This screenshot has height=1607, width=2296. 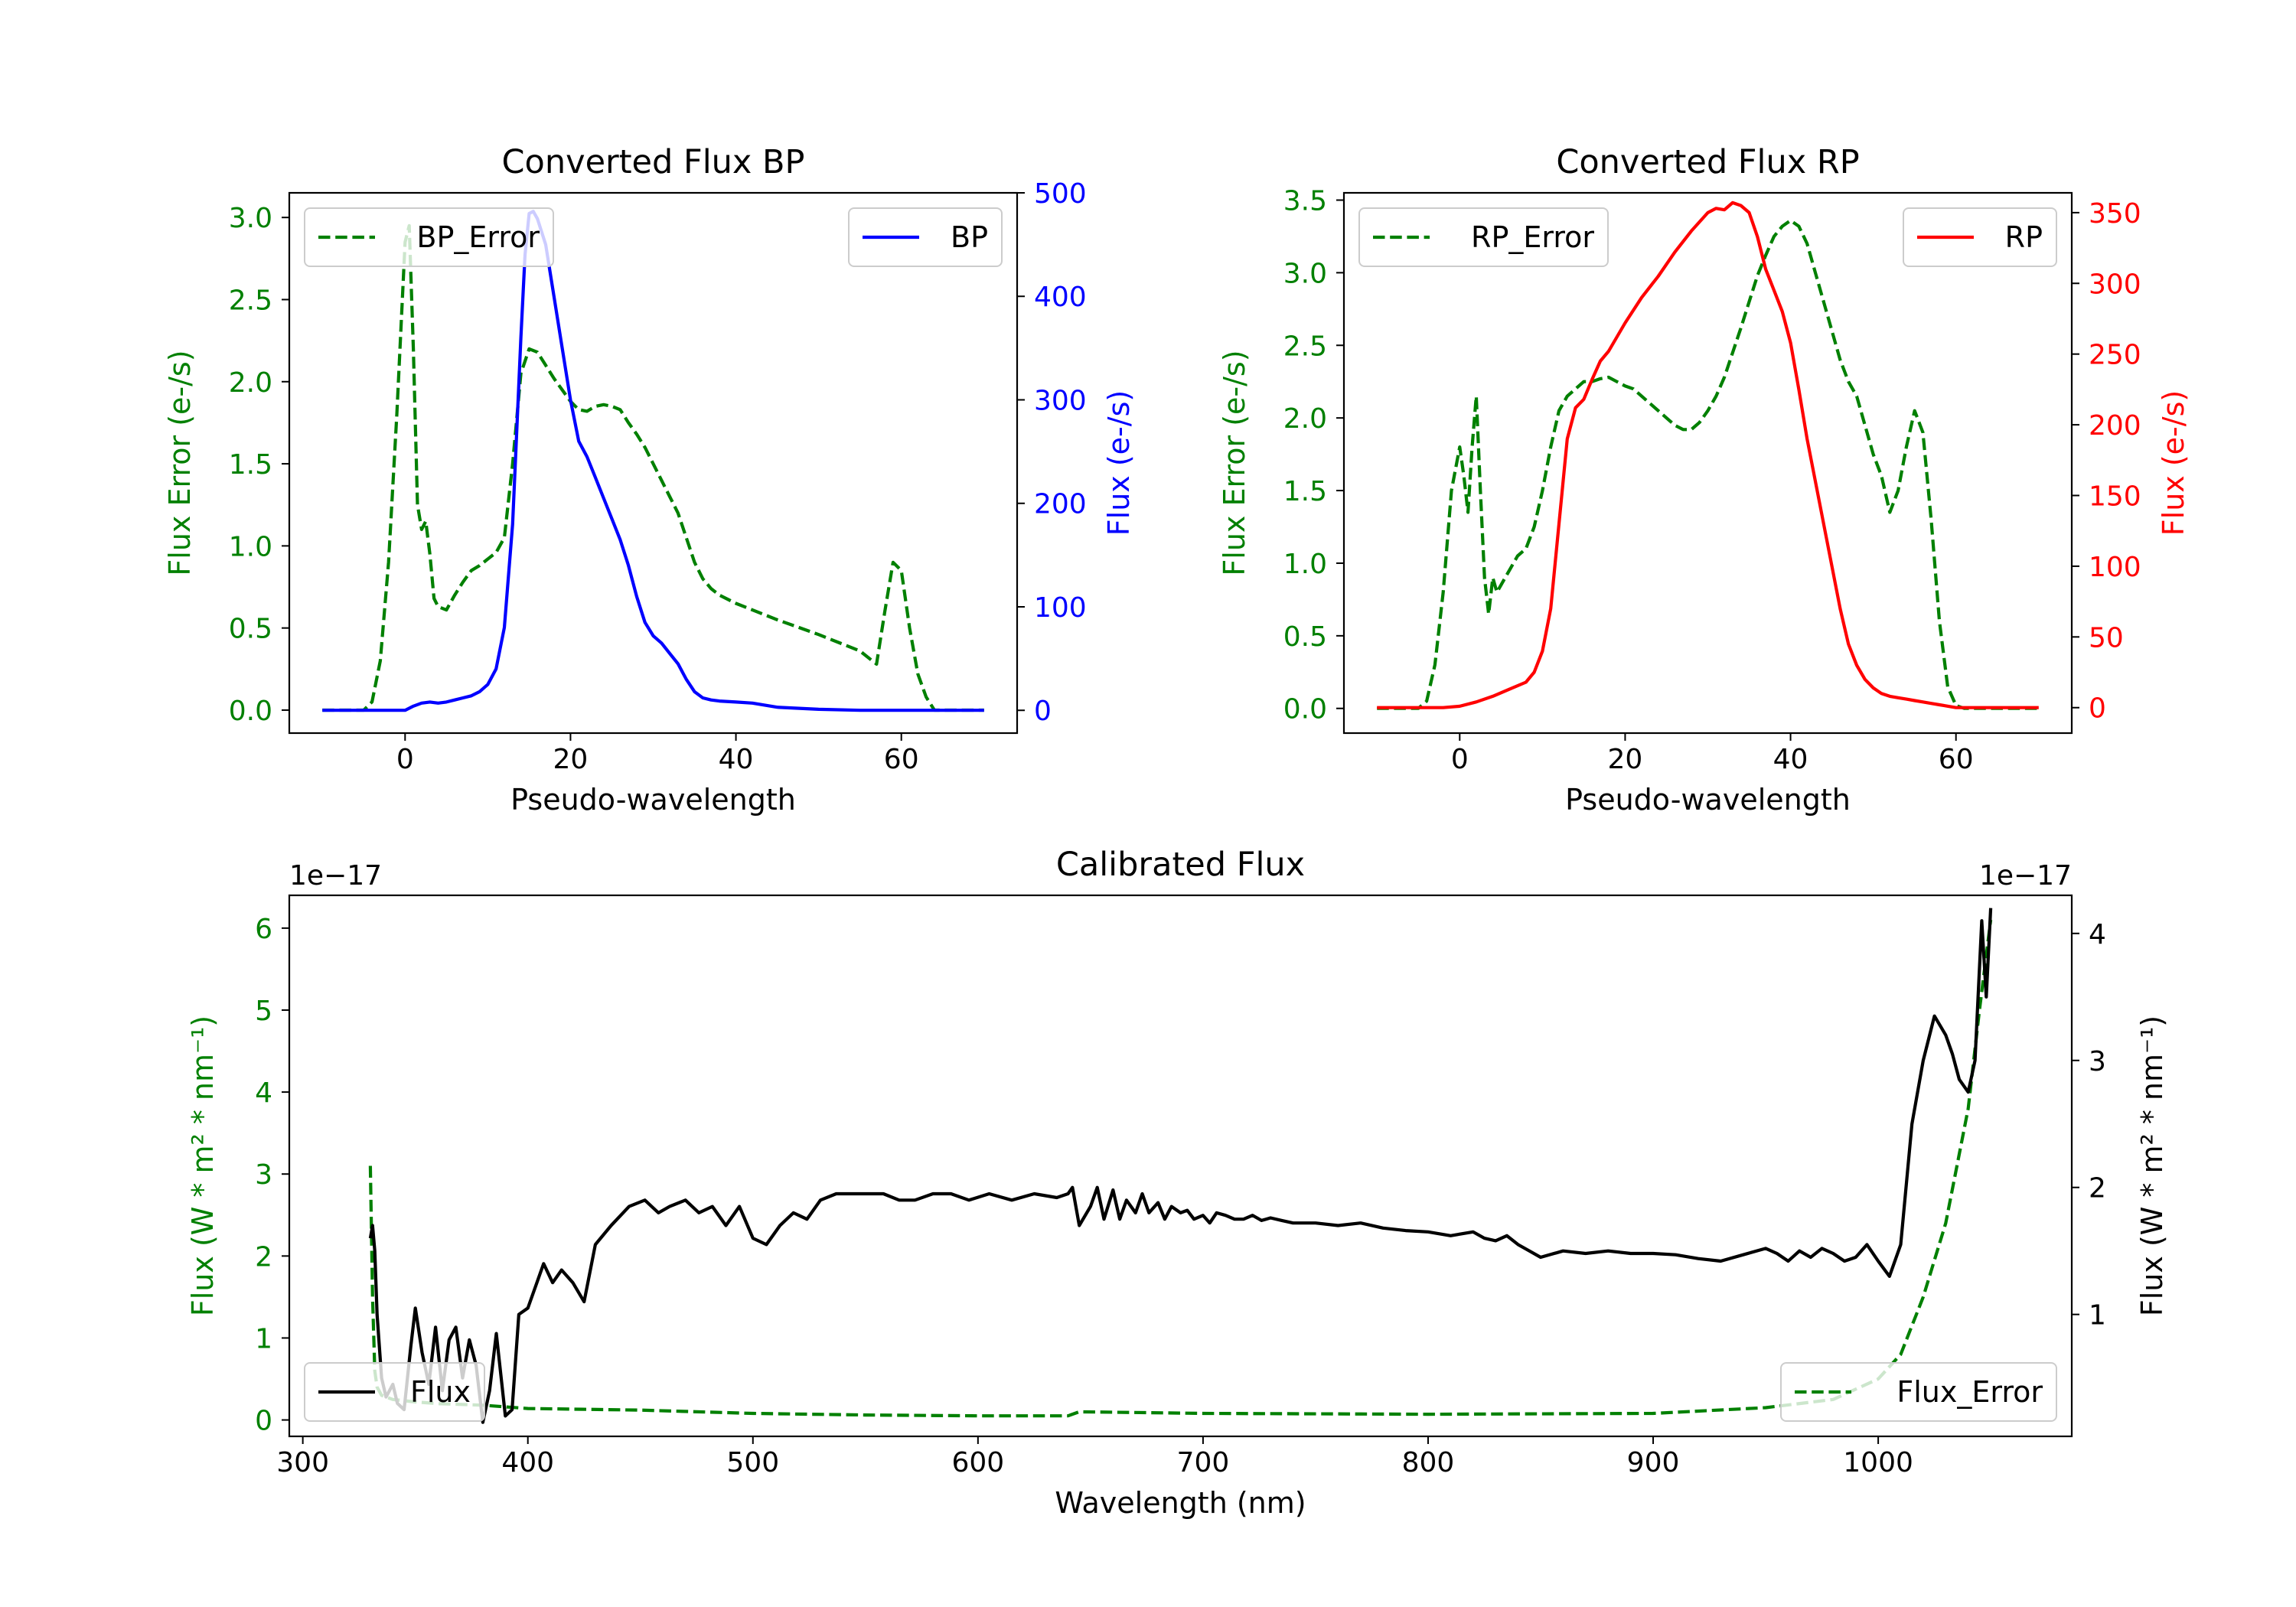 What do you see at coordinates (2115, 497) in the screenshot?
I see `y-tick-label-right: 150` at bounding box center [2115, 497].